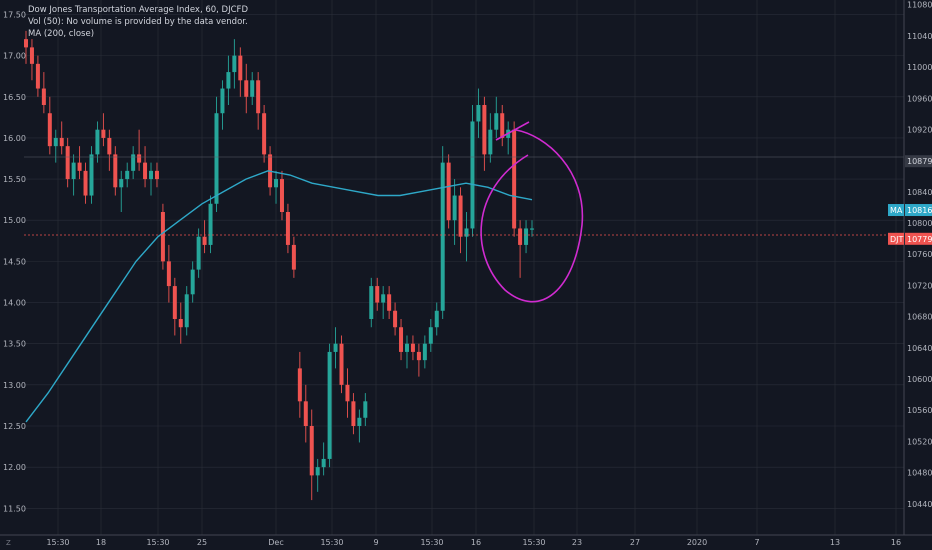 This screenshot has height=550, width=932. What do you see at coordinates (14, 220) in the screenshot?
I see `left-axis-tick-label: 15.00` at bounding box center [14, 220].